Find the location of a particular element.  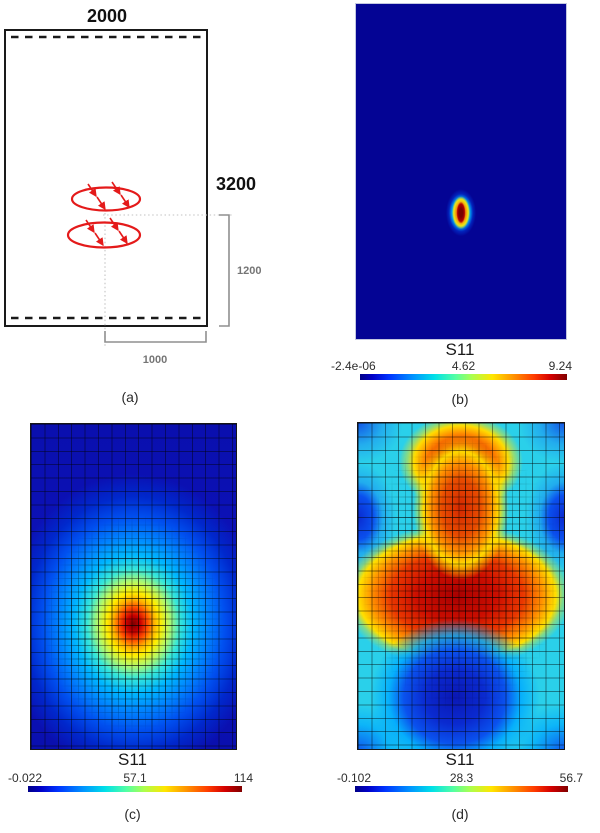

colorbar-b-gradient is located at coordinates (463, 377).